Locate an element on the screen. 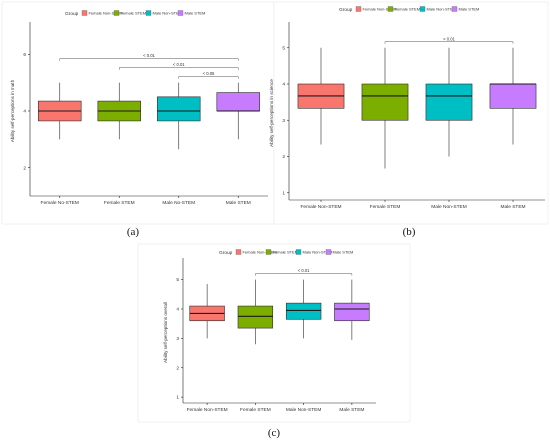 The image size is (550, 444). y-axis-label: Ability self-perceptions in math is located at coordinates (12, 110).